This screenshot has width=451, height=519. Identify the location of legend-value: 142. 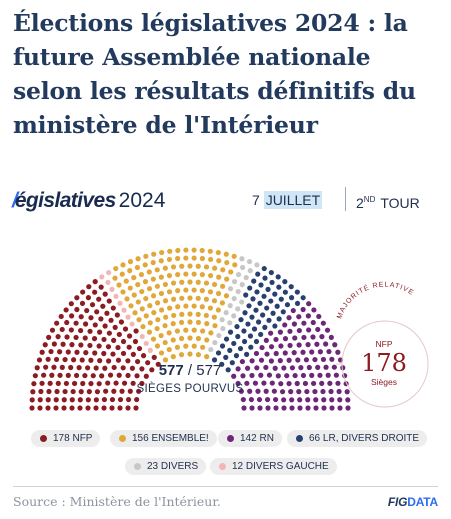
(248, 438).